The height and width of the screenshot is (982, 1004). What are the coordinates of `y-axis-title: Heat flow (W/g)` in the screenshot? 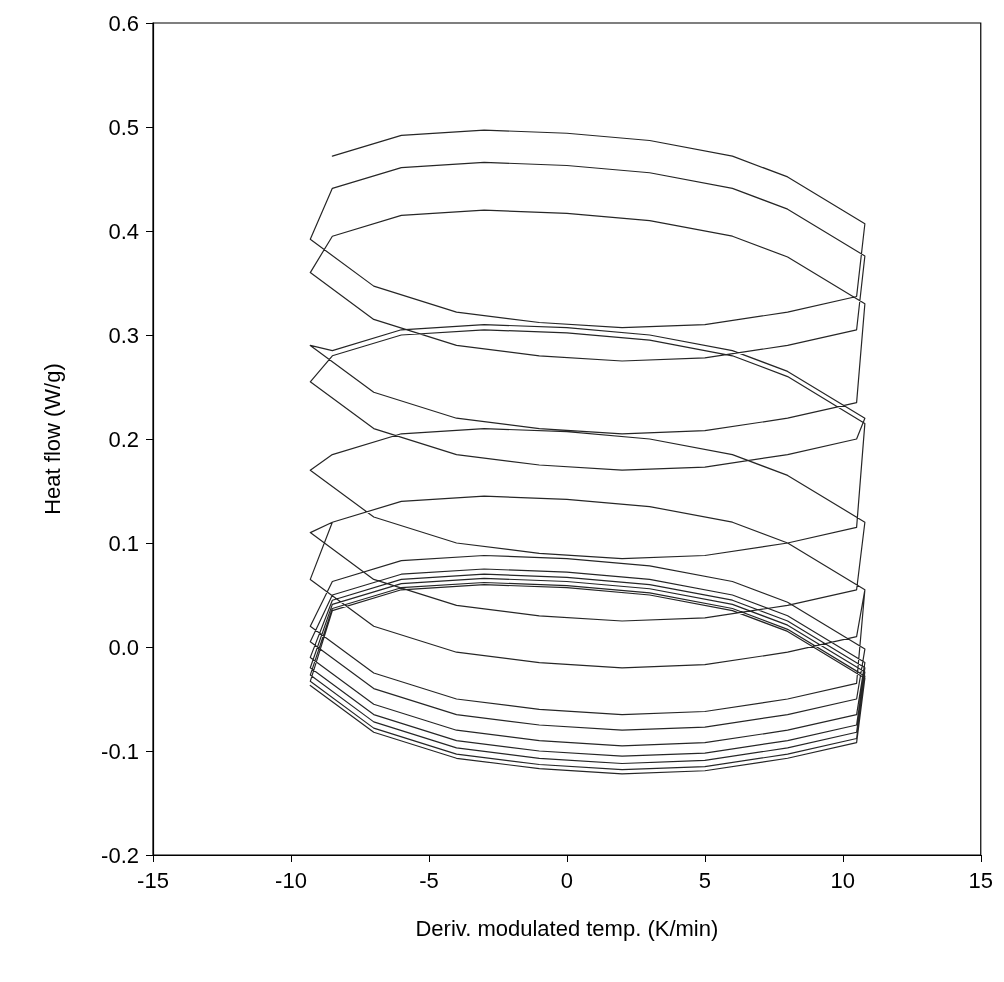 It's located at (52, 439).